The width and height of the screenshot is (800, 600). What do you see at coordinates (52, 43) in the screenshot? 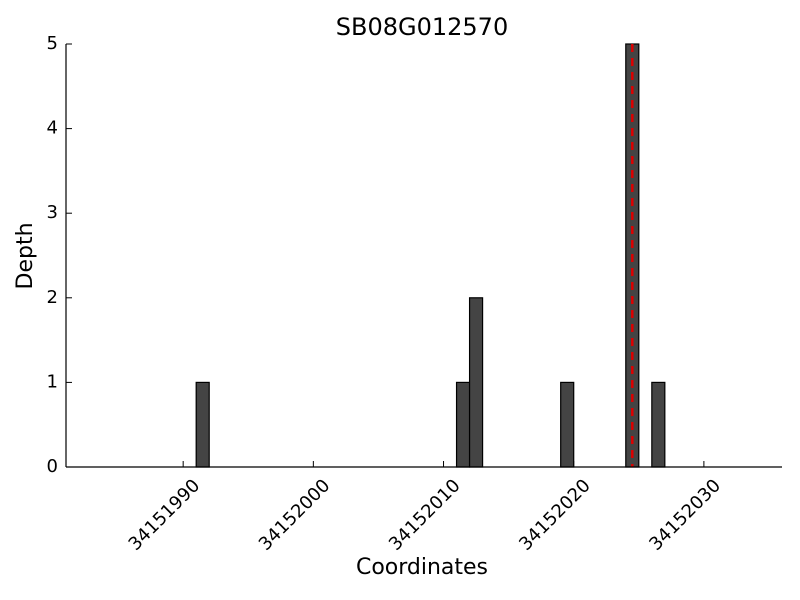
I see `y-tick-label: 5` at bounding box center [52, 43].